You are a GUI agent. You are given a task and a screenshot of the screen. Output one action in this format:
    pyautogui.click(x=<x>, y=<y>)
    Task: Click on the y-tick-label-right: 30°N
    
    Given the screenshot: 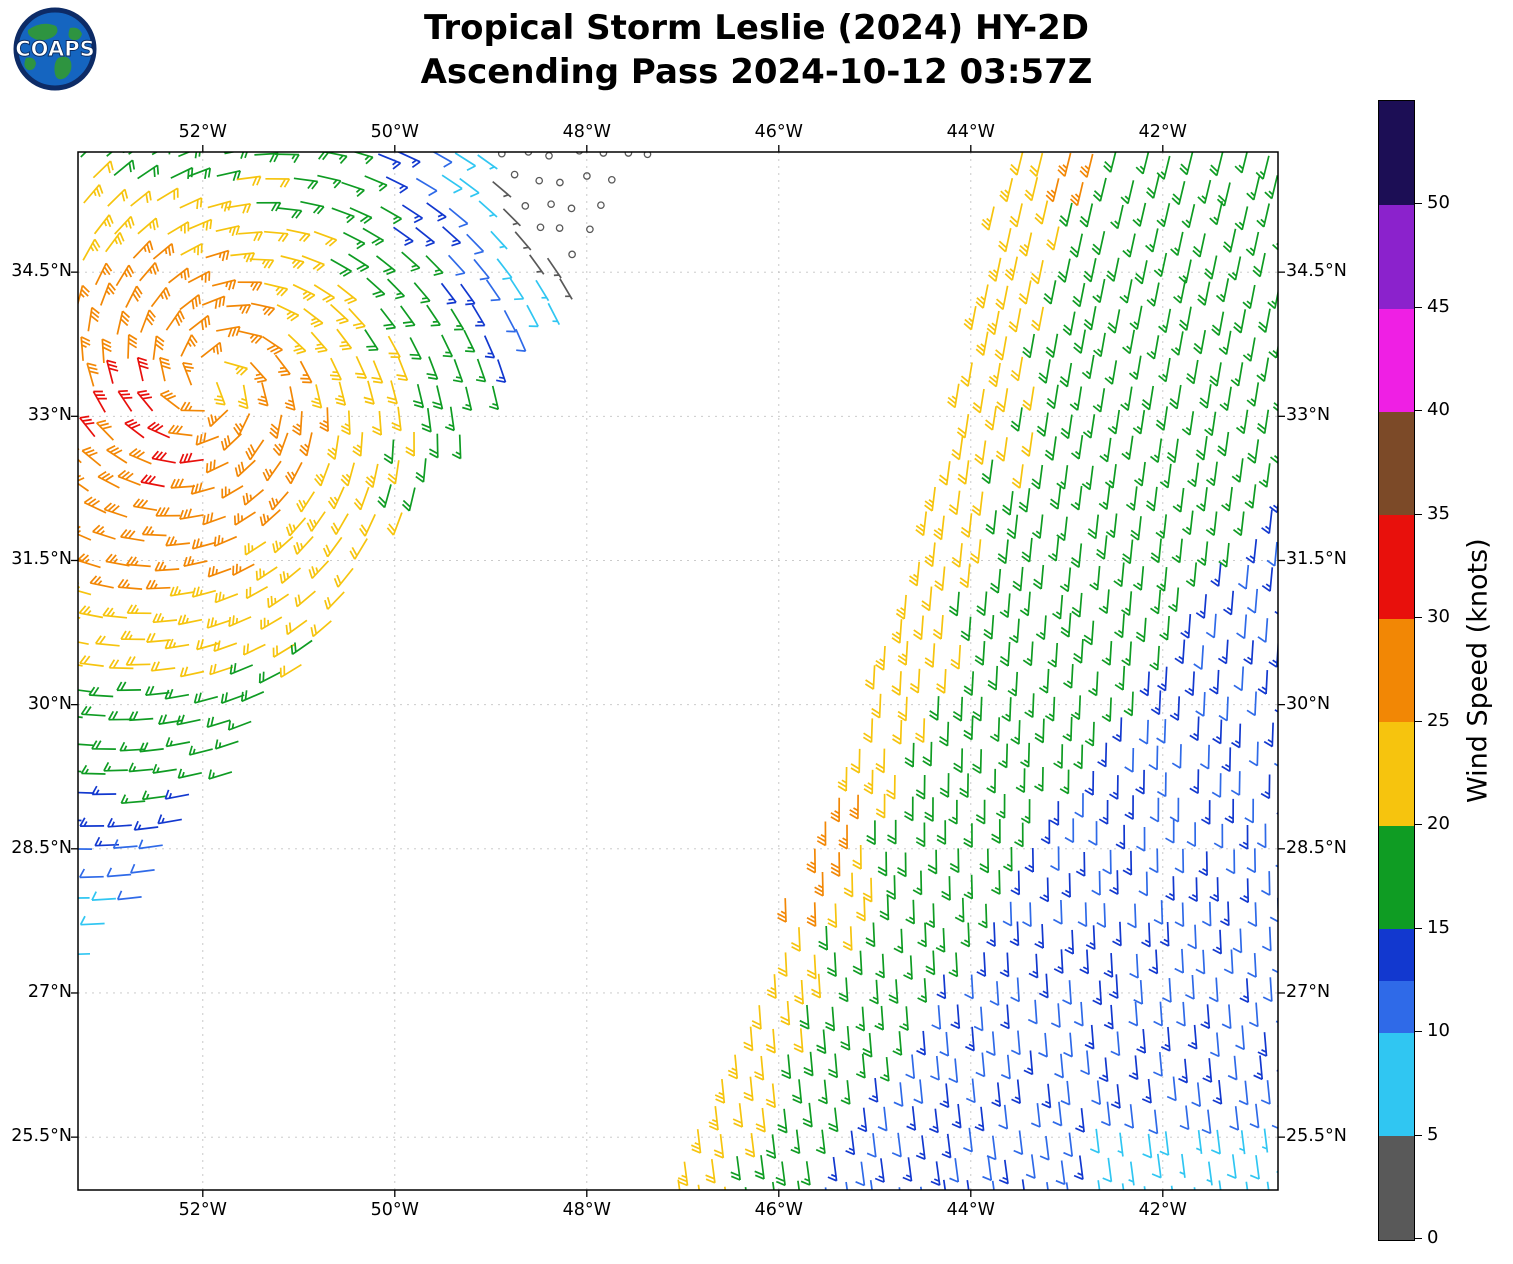 What is the action you would take?
    pyautogui.click(x=1308, y=703)
    